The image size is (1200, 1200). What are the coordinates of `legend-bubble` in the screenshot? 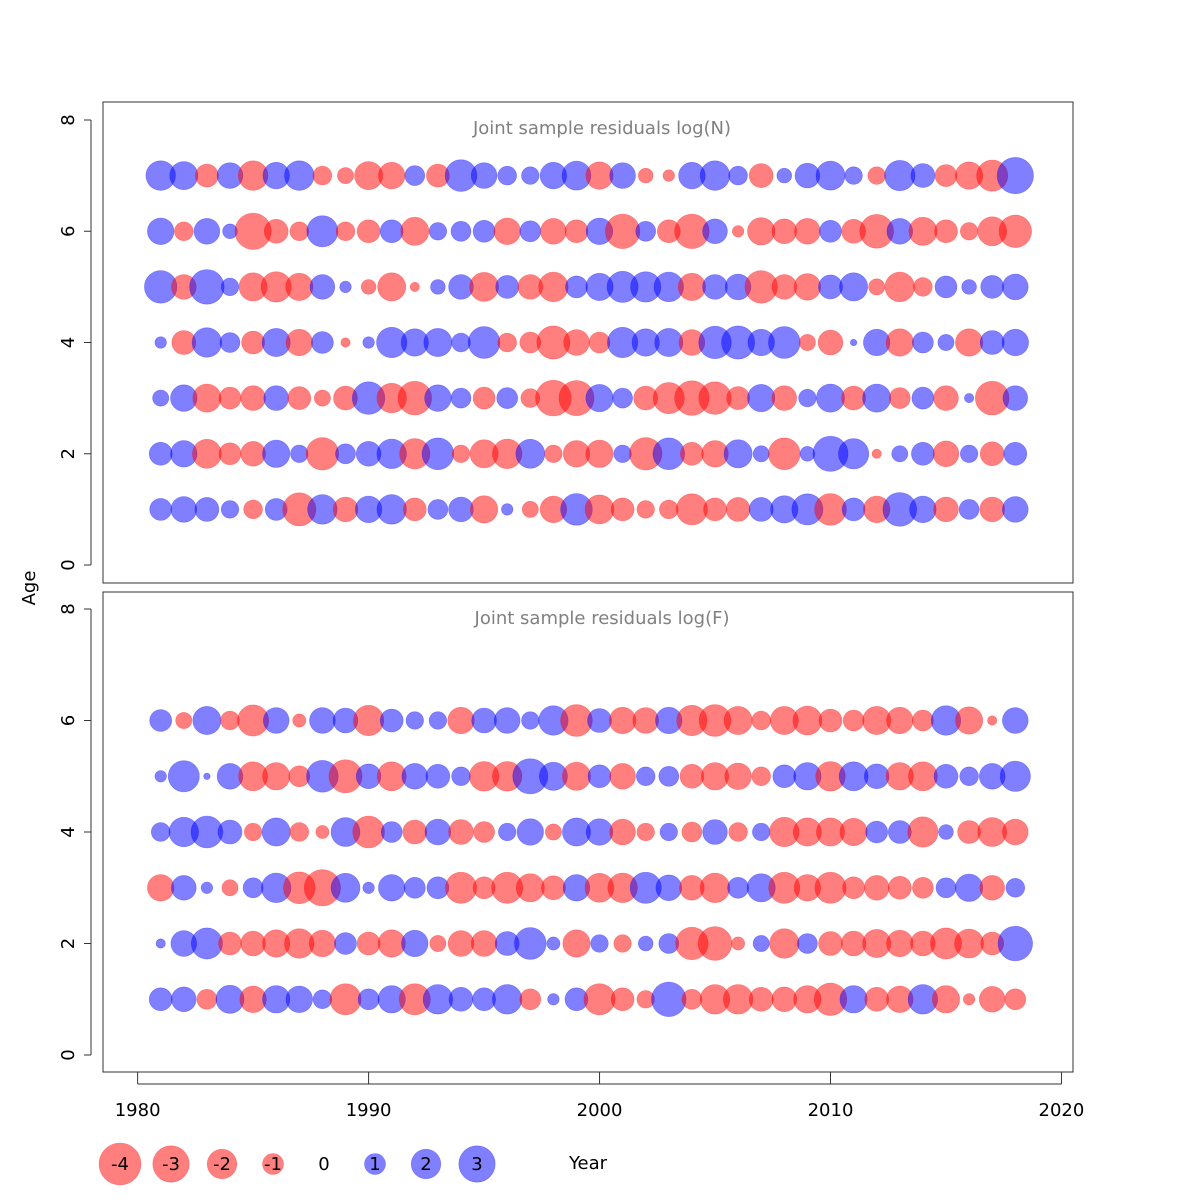 It's located at (120, 1164).